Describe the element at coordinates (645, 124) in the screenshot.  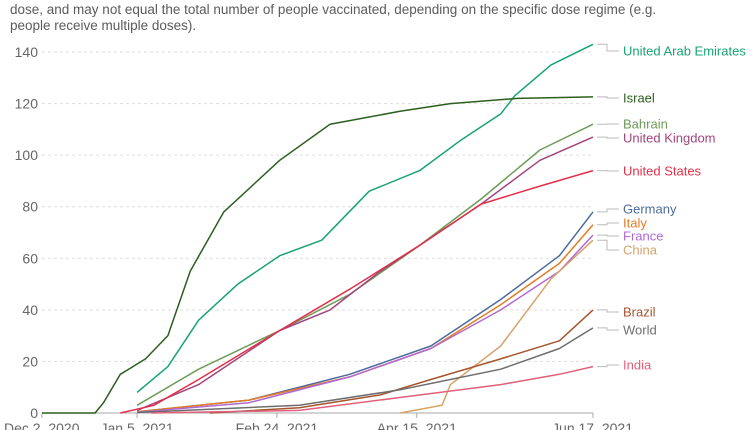
I see `series-label: Bahrain` at that location.